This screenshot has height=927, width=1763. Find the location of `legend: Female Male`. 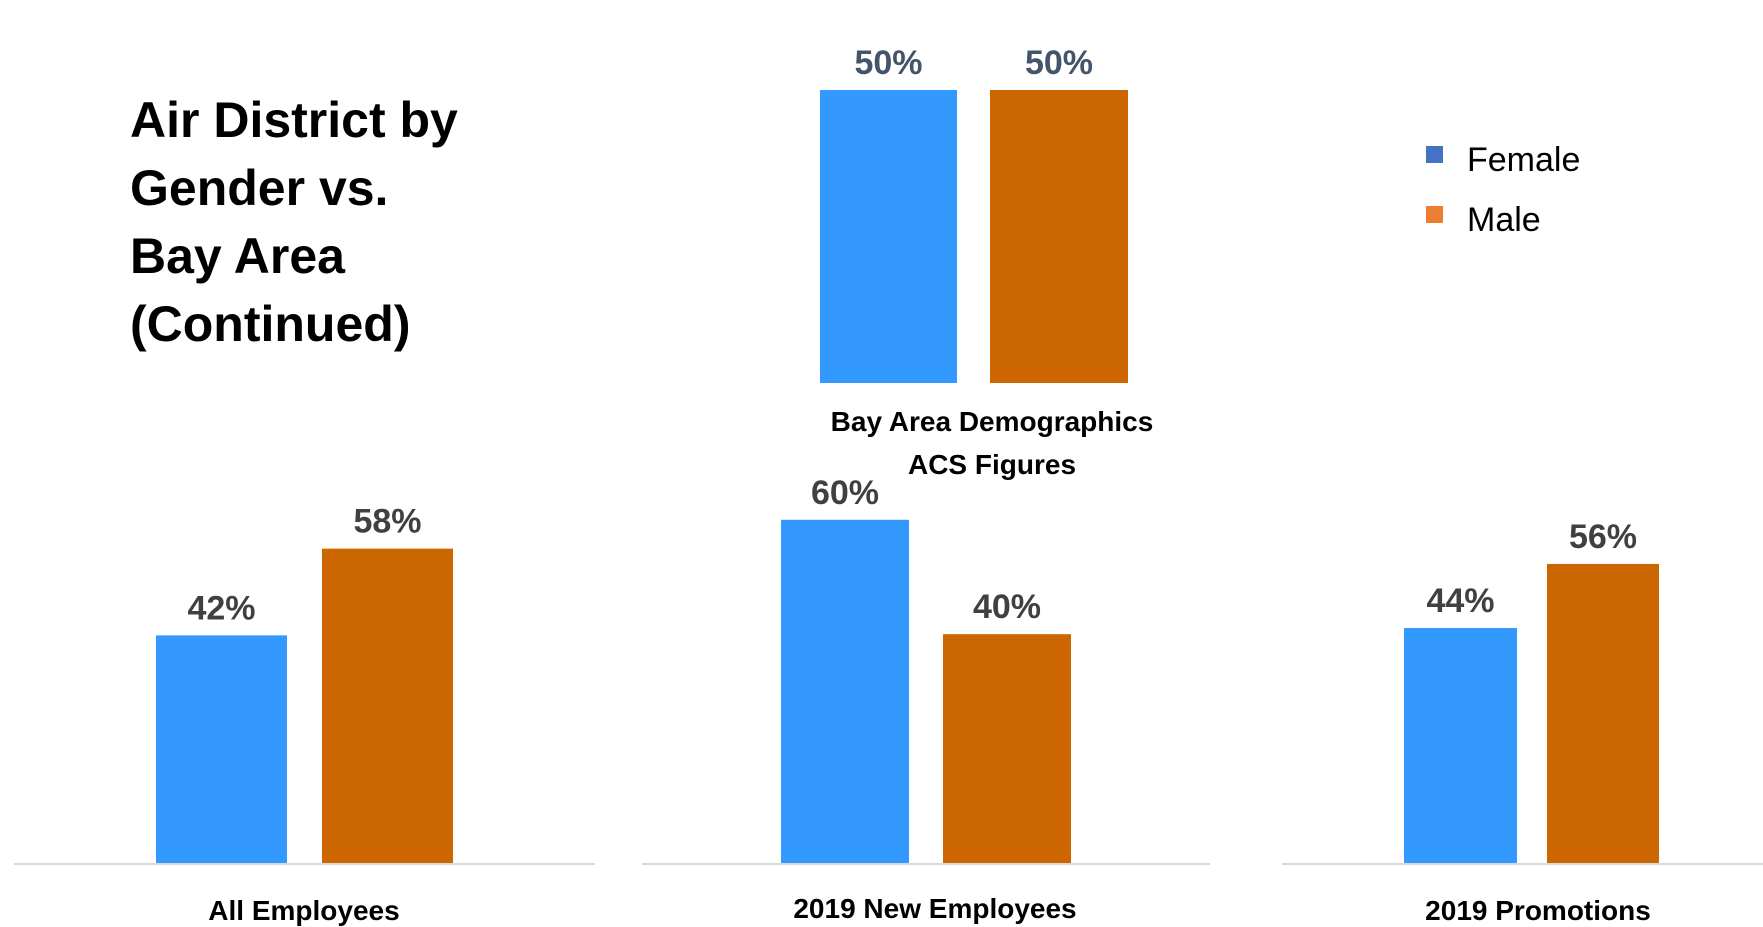

legend: Female Male is located at coordinates (1503, 190).